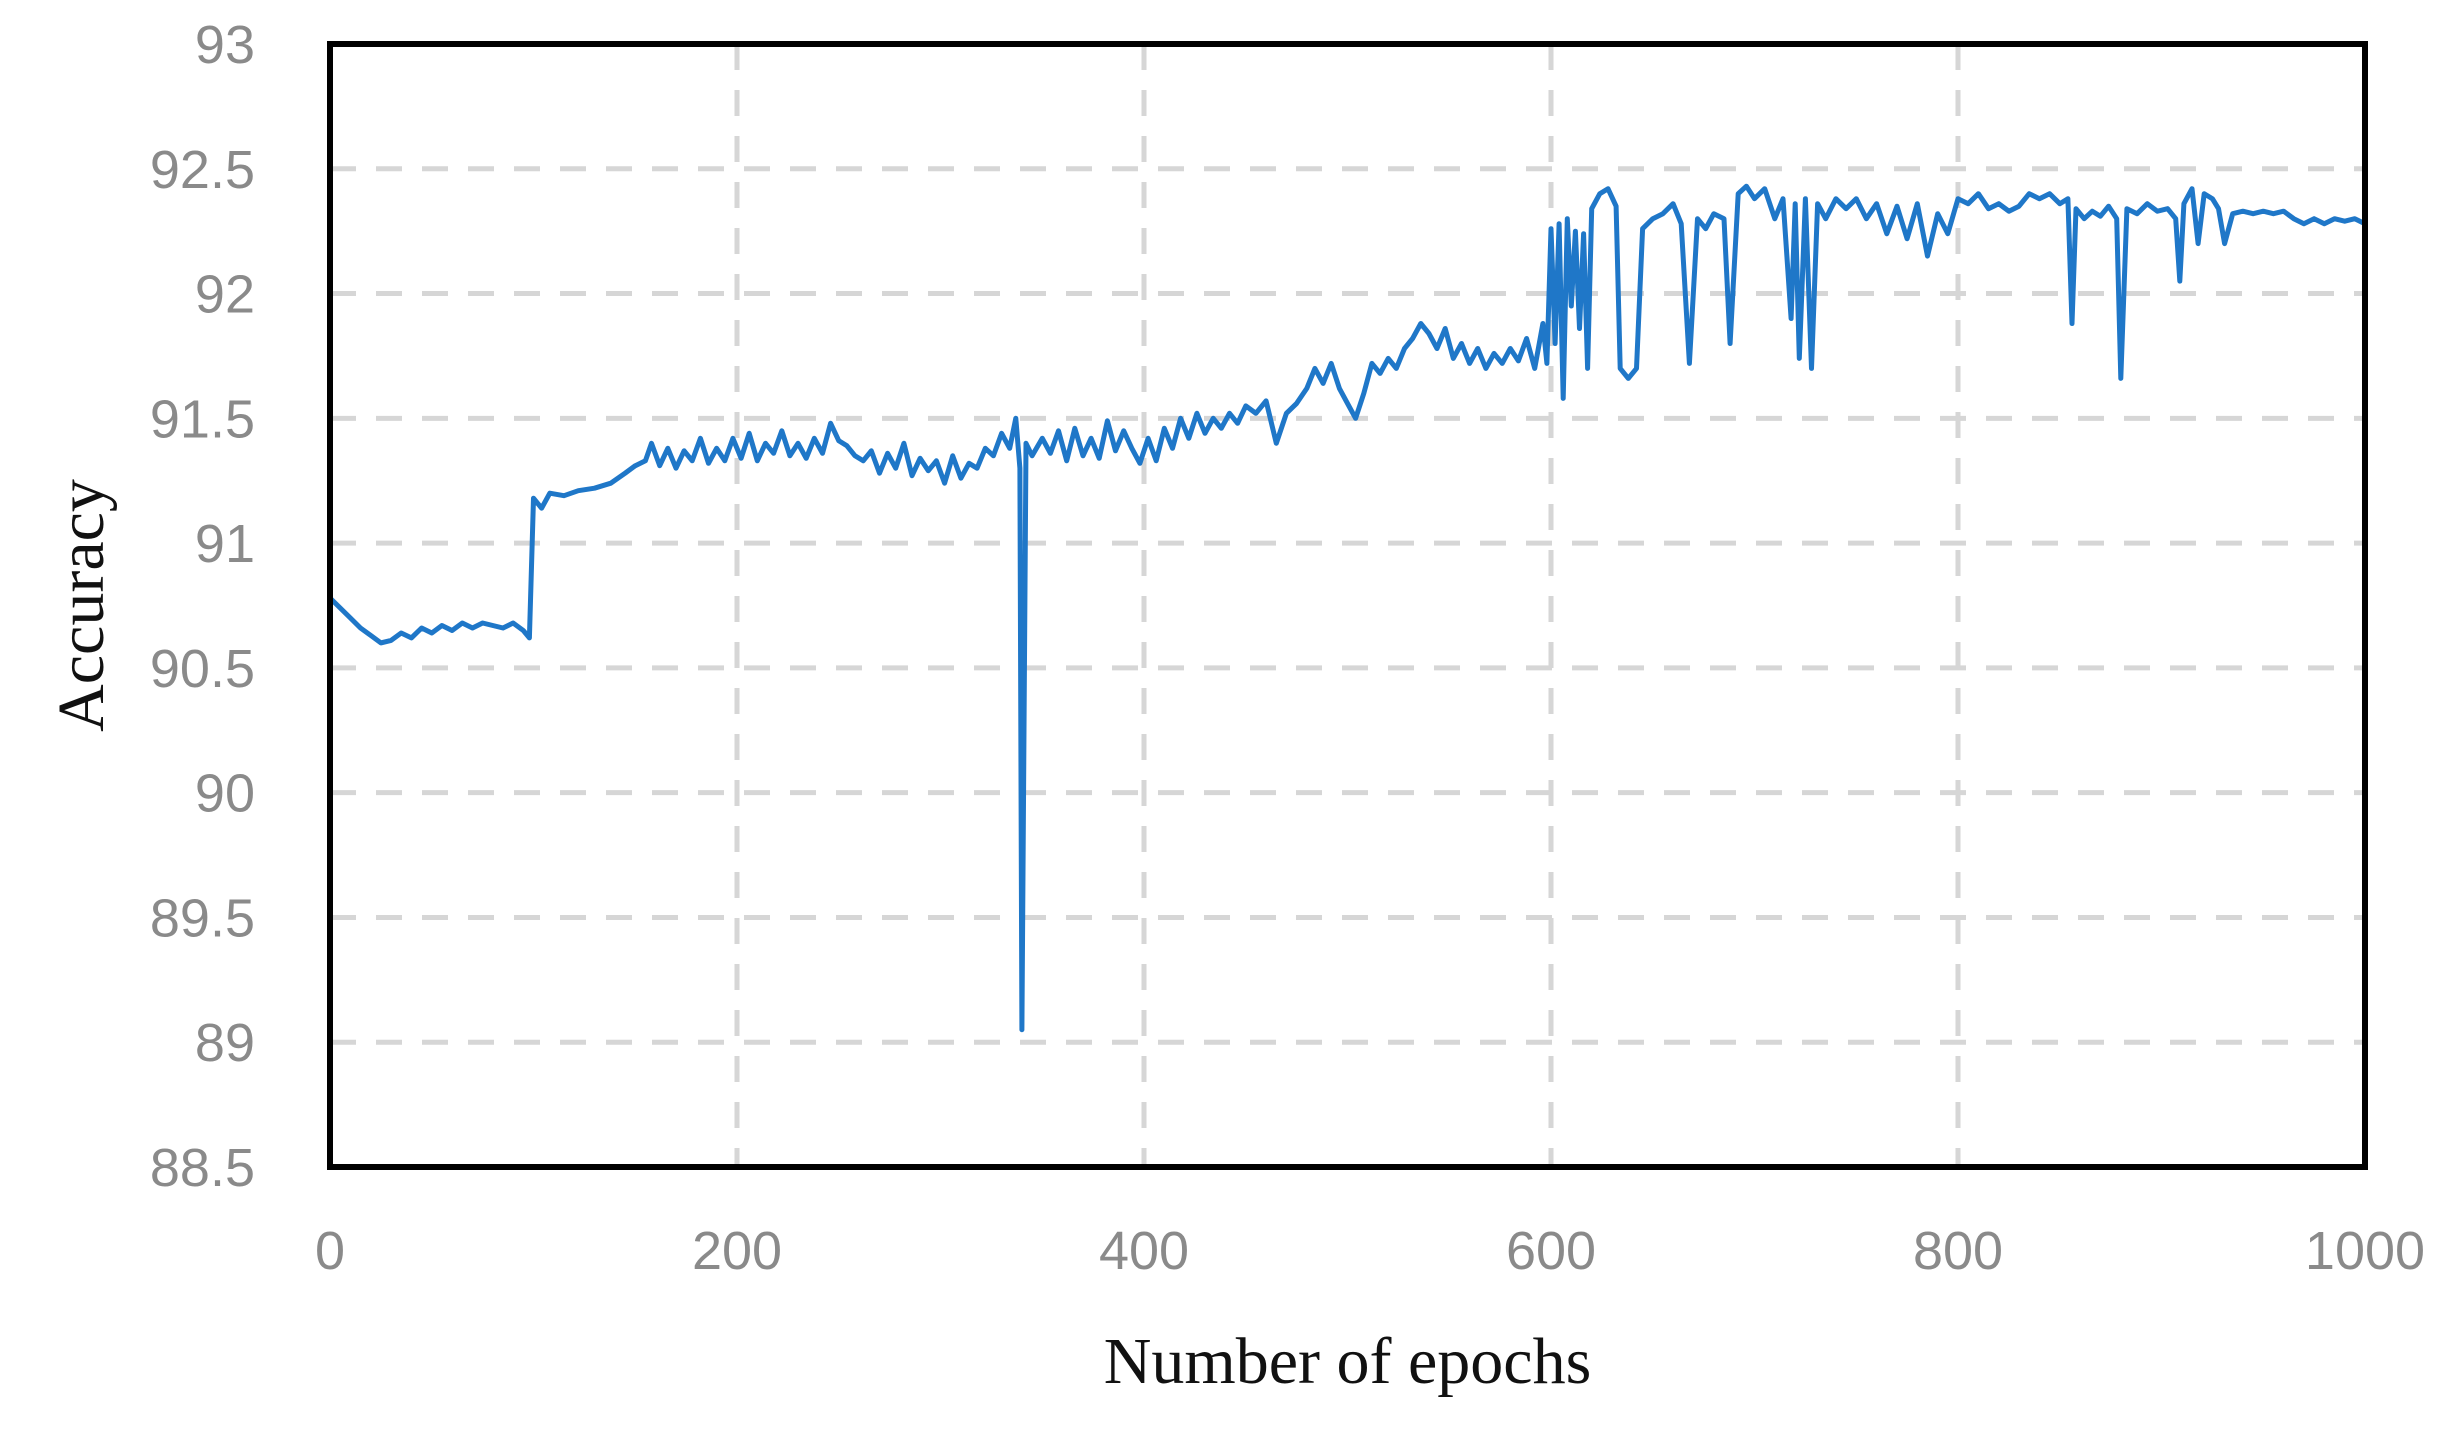  What do you see at coordinates (737, 1251) in the screenshot?
I see `x-tick-label: 200` at bounding box center [737, 1251].